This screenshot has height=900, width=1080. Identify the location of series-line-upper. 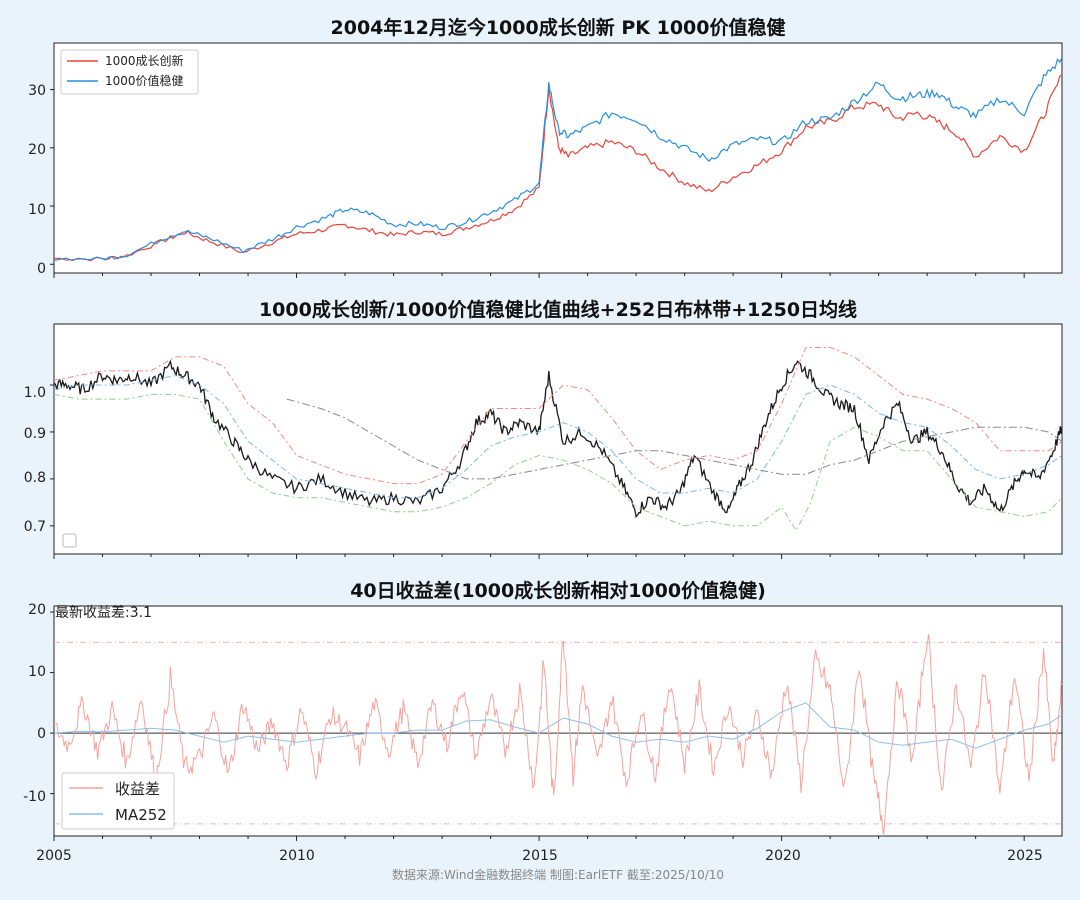
(558, 416).